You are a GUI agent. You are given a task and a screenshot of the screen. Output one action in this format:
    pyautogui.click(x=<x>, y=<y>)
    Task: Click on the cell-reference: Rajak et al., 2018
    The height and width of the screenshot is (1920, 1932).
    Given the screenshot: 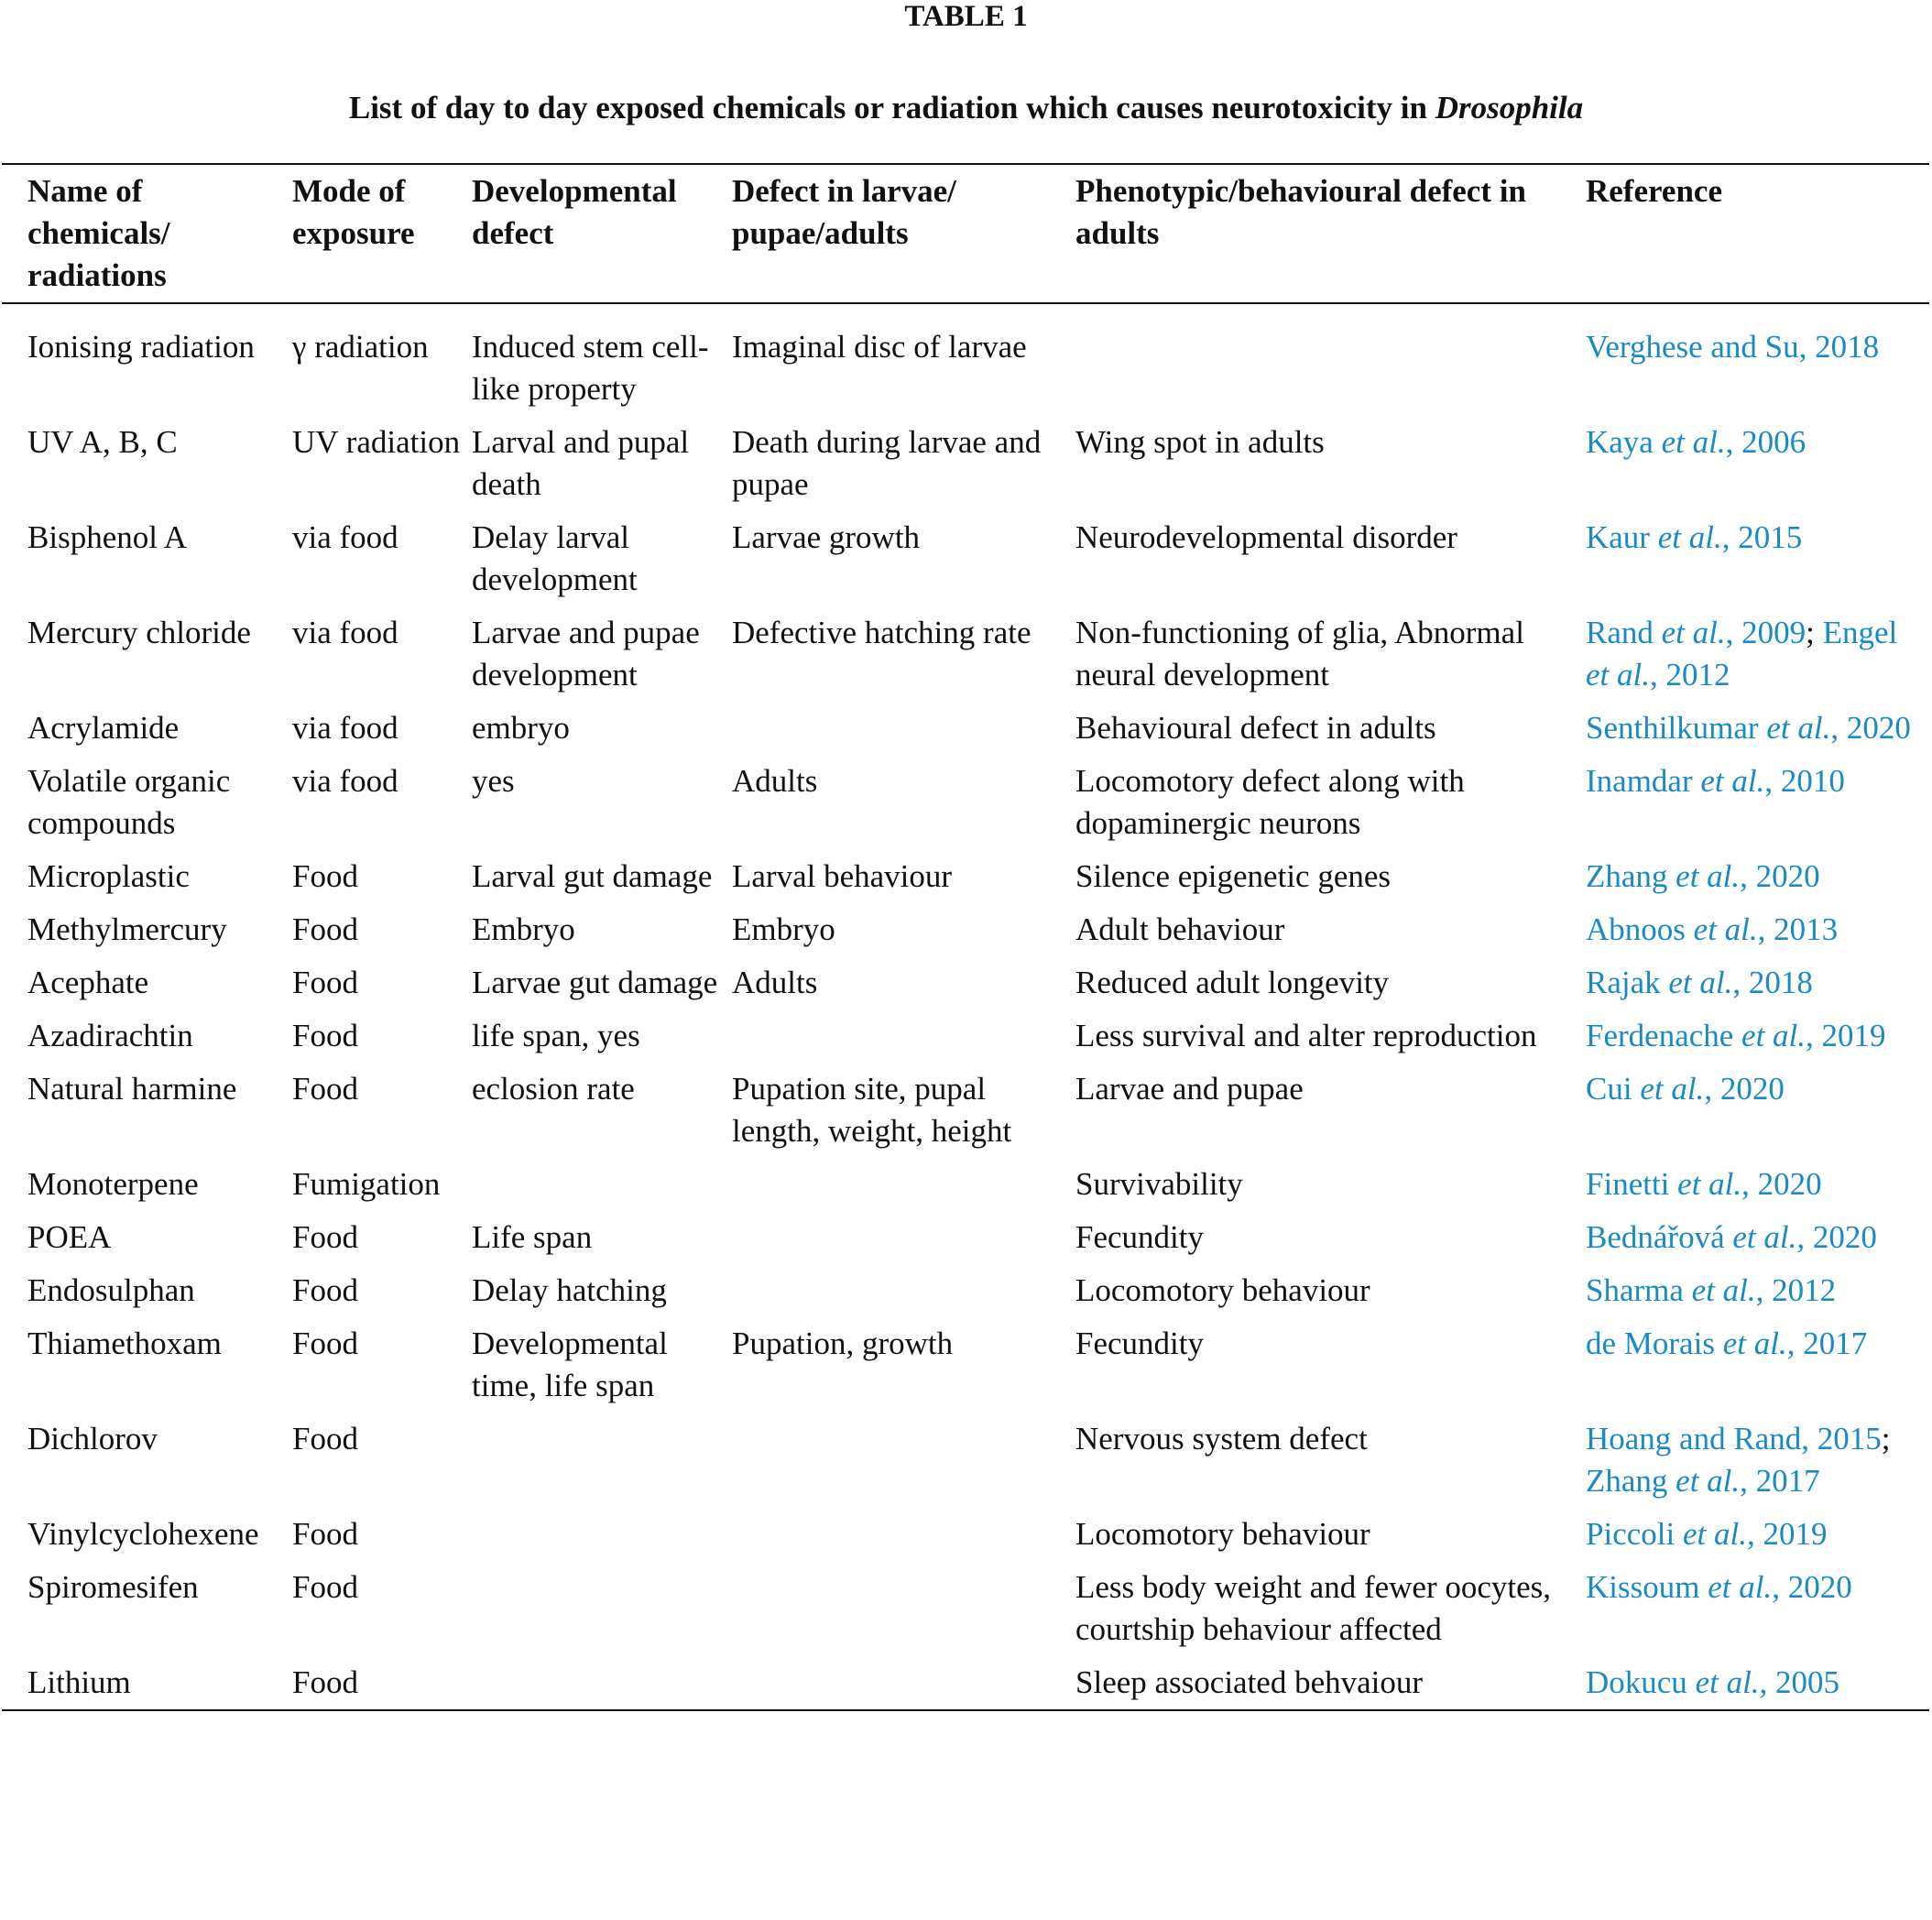 What is the action you would take?
    pyautogui.click(x=1758, y=982)
    